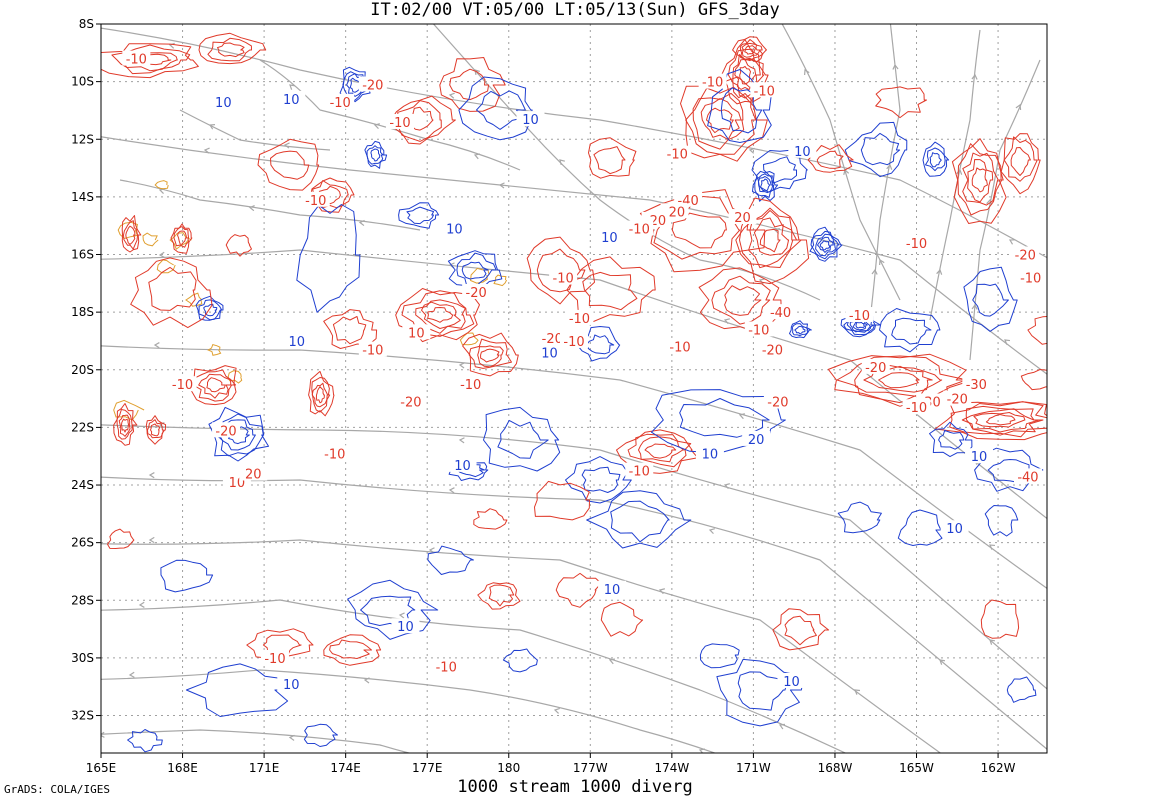  Describe the element at coordinates (253, 475) in the screenshot. I see `contour-label: 20` at that location.